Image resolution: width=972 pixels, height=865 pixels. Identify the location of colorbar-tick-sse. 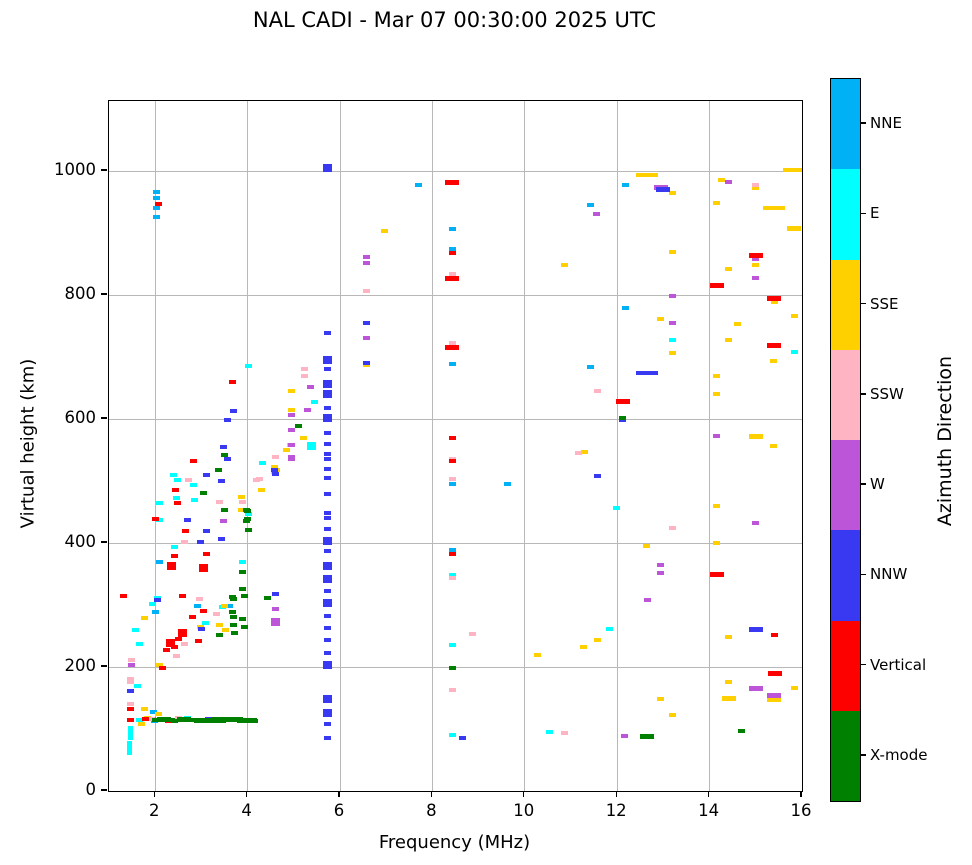
(863, 303).